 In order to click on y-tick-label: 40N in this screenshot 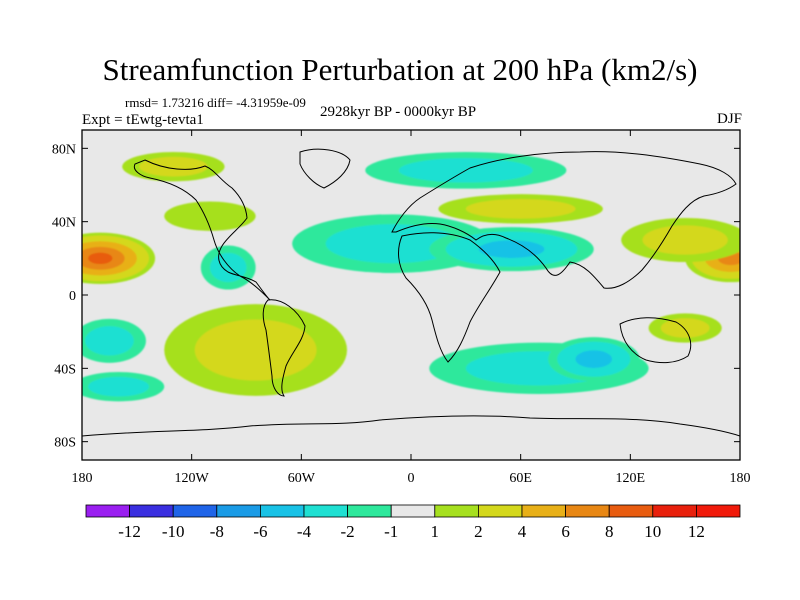, I will do `click(64, 223)`.